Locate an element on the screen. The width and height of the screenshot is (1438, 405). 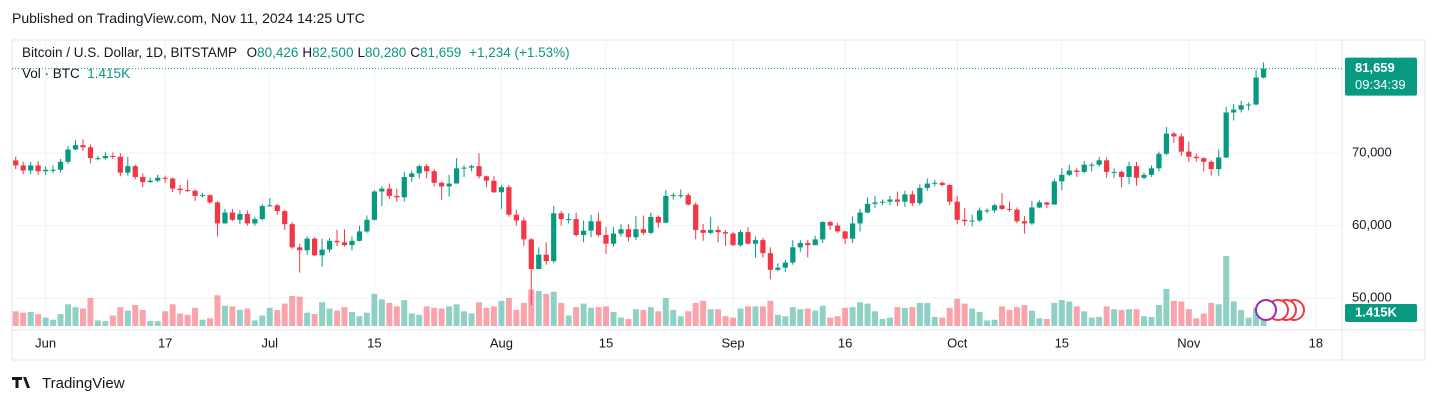
logo-mark is located at coordinates (21, 382).